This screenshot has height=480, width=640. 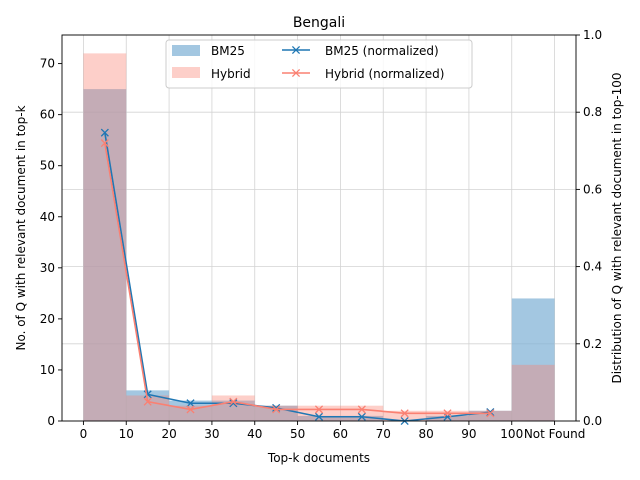 I want to click on point-bm25-normalized--8, so click(x=447, y=416).